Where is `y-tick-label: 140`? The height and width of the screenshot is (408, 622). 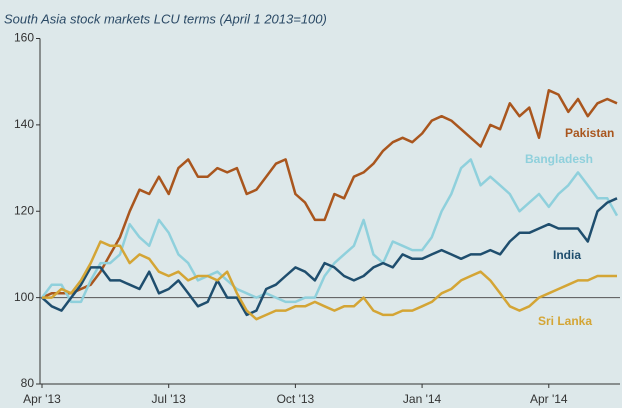
y-tick-label: 140 is located at coordinates (24, 124).